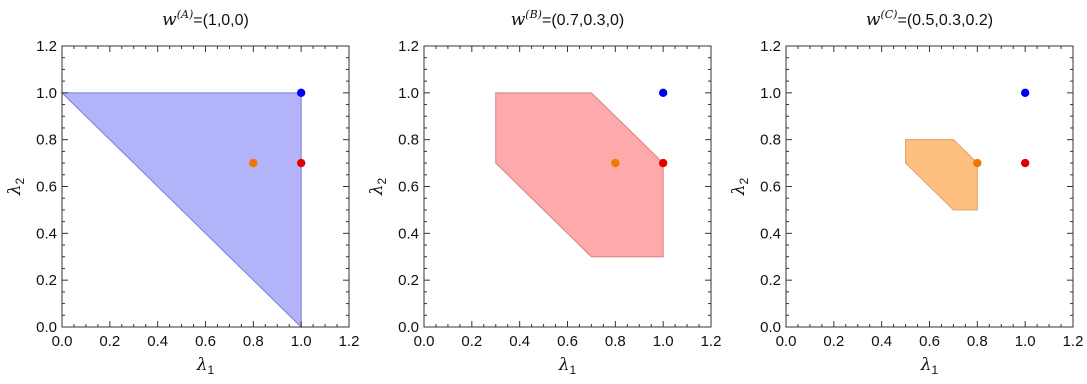 This screenshot has height=384, width=1087. What do you see at coordinates (929, 19) in the screenshot?
I see `panel-title: w(C)=(0.5,0.3,0.2)` at bounding box center [929, 19].